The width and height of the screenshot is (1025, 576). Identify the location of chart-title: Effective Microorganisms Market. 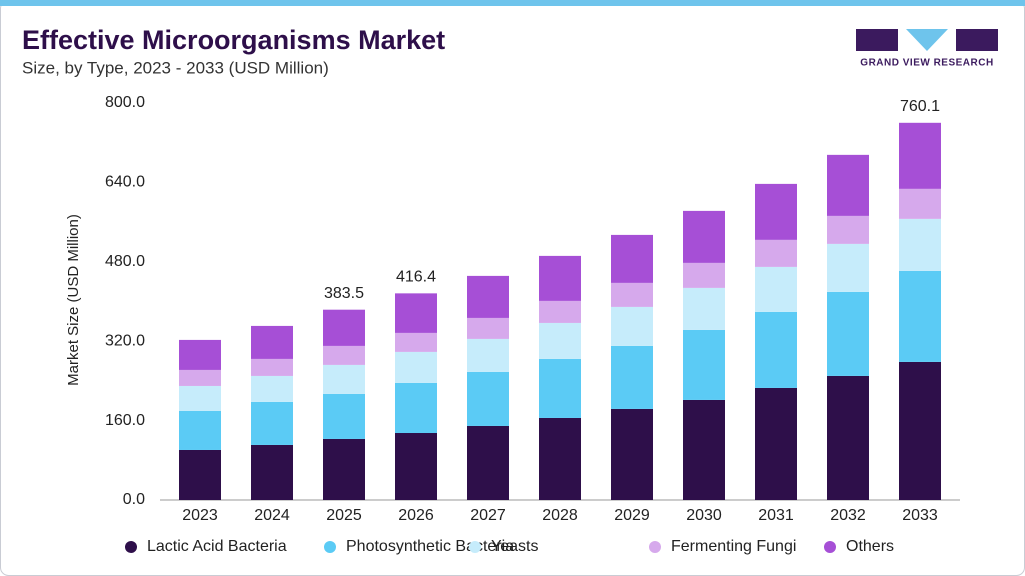
(233, 40).